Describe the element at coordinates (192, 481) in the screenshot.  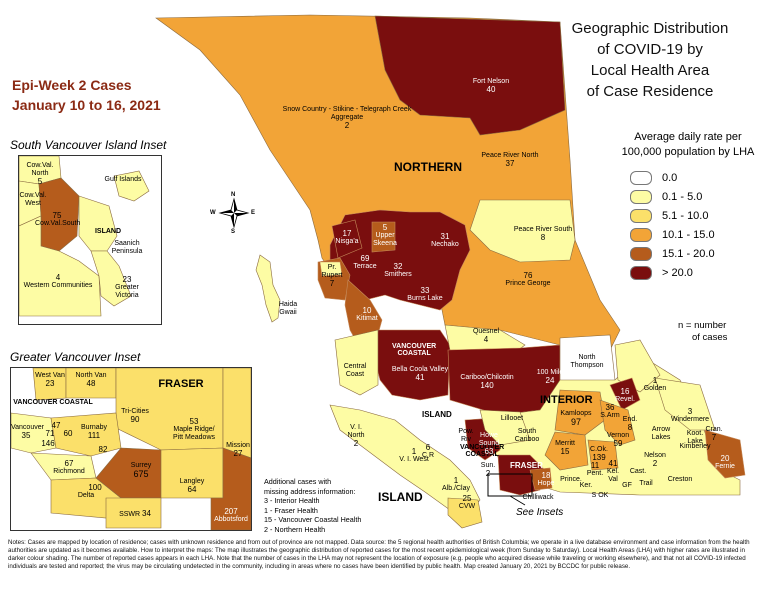
I see `label-name: Langley` at that location.